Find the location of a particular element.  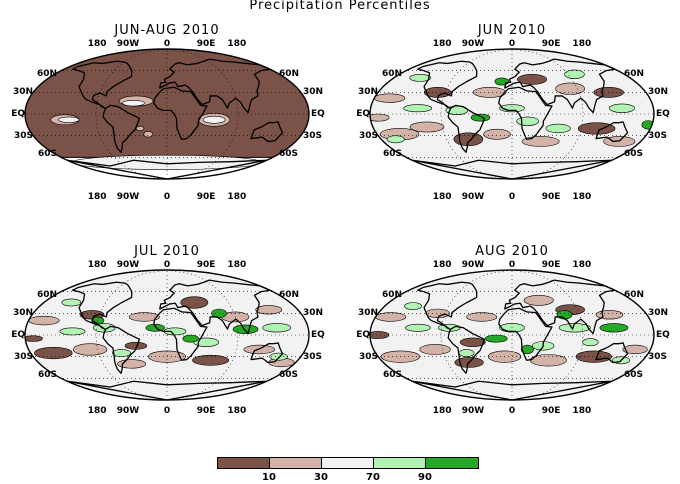

map-jul-2010 is located at coordinates (167, 335).